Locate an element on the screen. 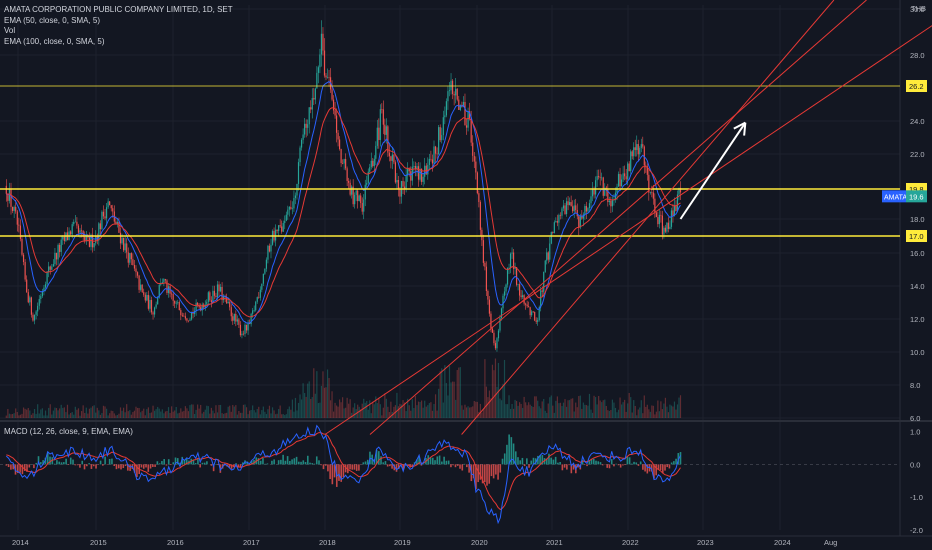 Image resolution: width=932 pixels, height=550 pixels. macd-axis: 1.0 0.0 -1.0 -2.0 is located at coordinates (915, 481).